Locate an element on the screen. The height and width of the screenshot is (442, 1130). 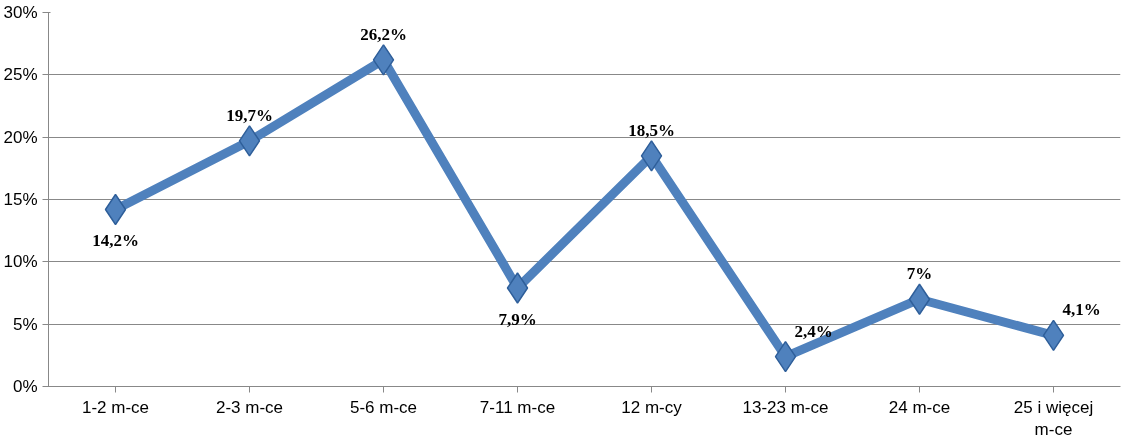
y-tick-label: 0% is located at coordinates (25, 386).